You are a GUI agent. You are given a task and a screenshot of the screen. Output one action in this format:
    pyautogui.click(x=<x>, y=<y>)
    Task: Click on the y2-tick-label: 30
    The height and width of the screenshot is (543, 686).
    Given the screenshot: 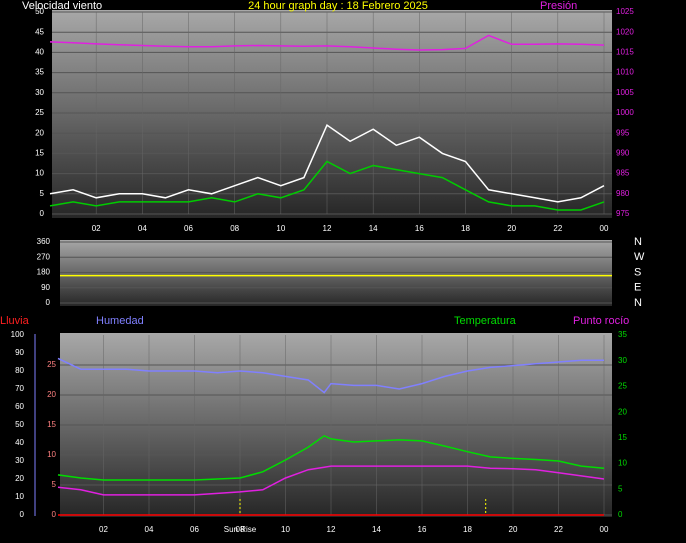 What is the action you would take?
    pyautogui.click(x=622, y=360)
    